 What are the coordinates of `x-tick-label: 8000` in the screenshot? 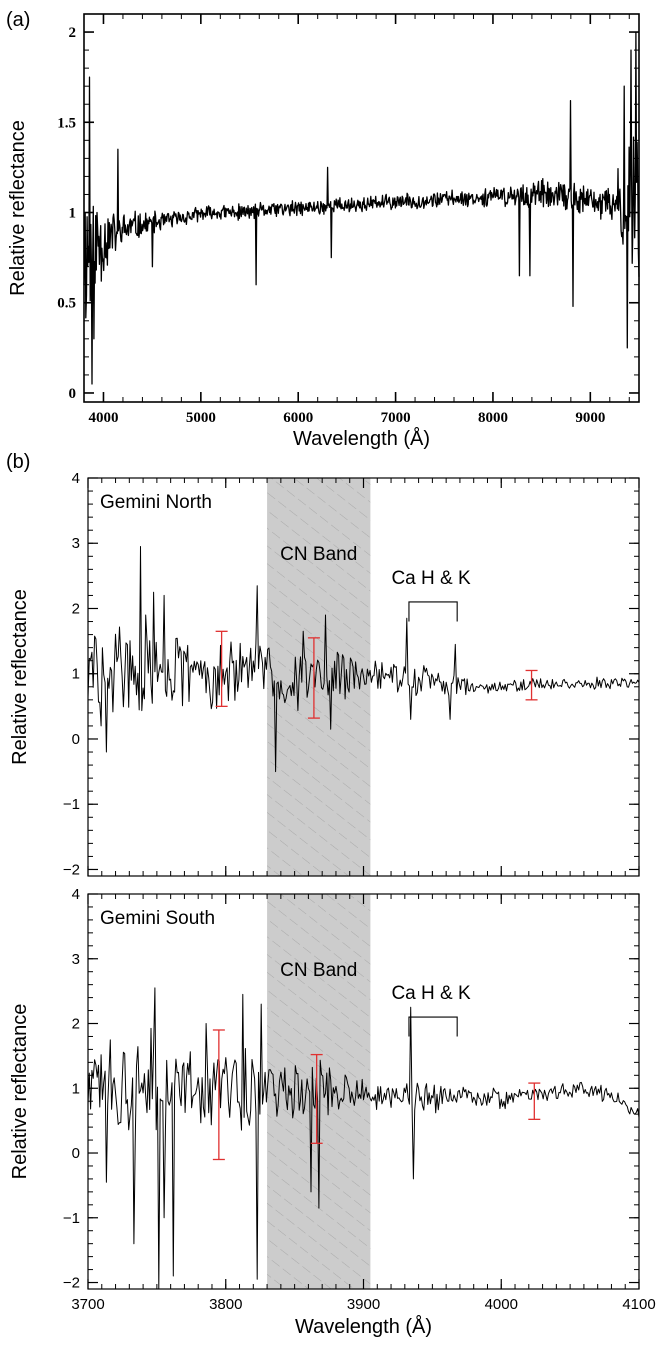 It's located at (493, 418).